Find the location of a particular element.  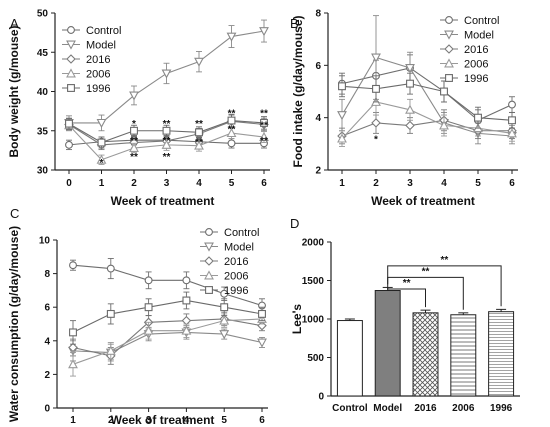

y-tick-label: 1000 is located at coordinates (313, 320).